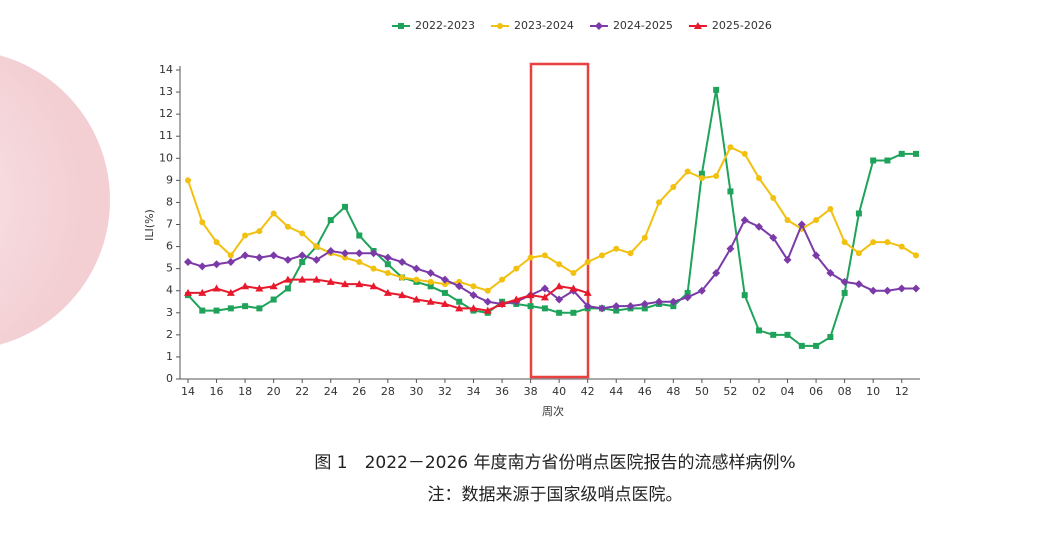  I want to click on y-tick-label: 2, so click(169, 334).